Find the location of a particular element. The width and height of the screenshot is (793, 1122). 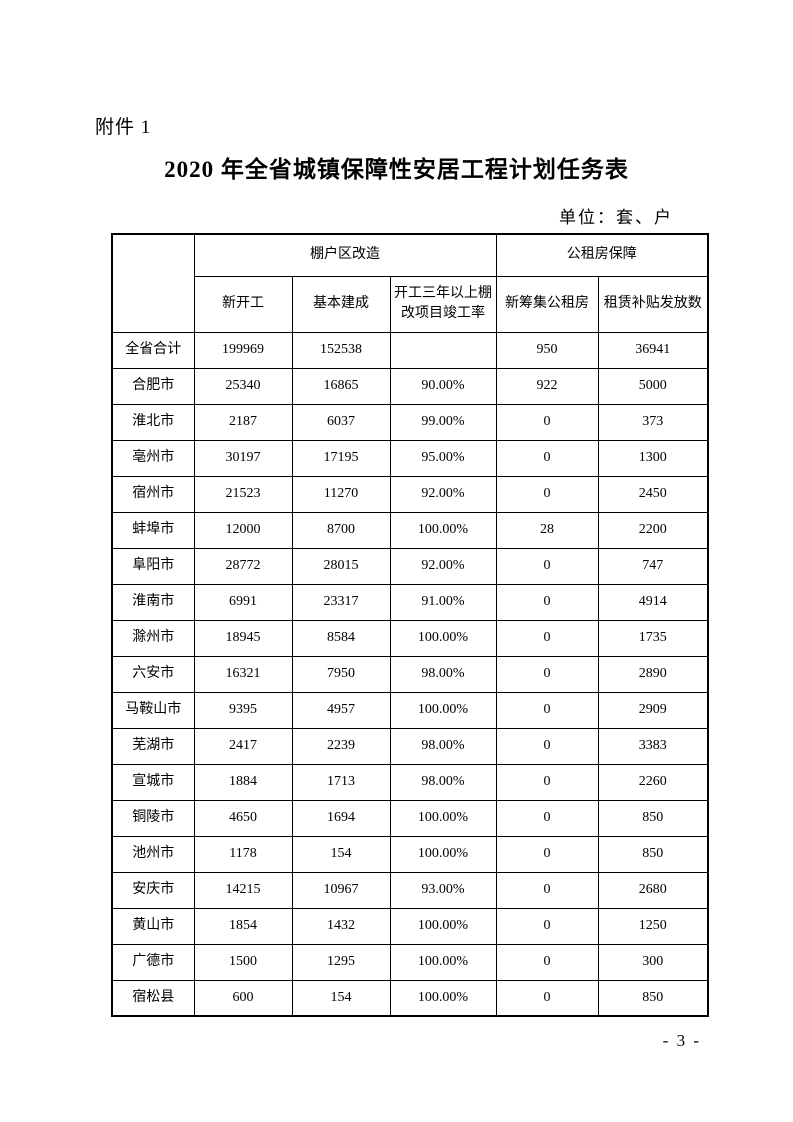

table-row: 合肥市 25340 16865 90.00% 922 5000 is located at coordinates (410, 386).